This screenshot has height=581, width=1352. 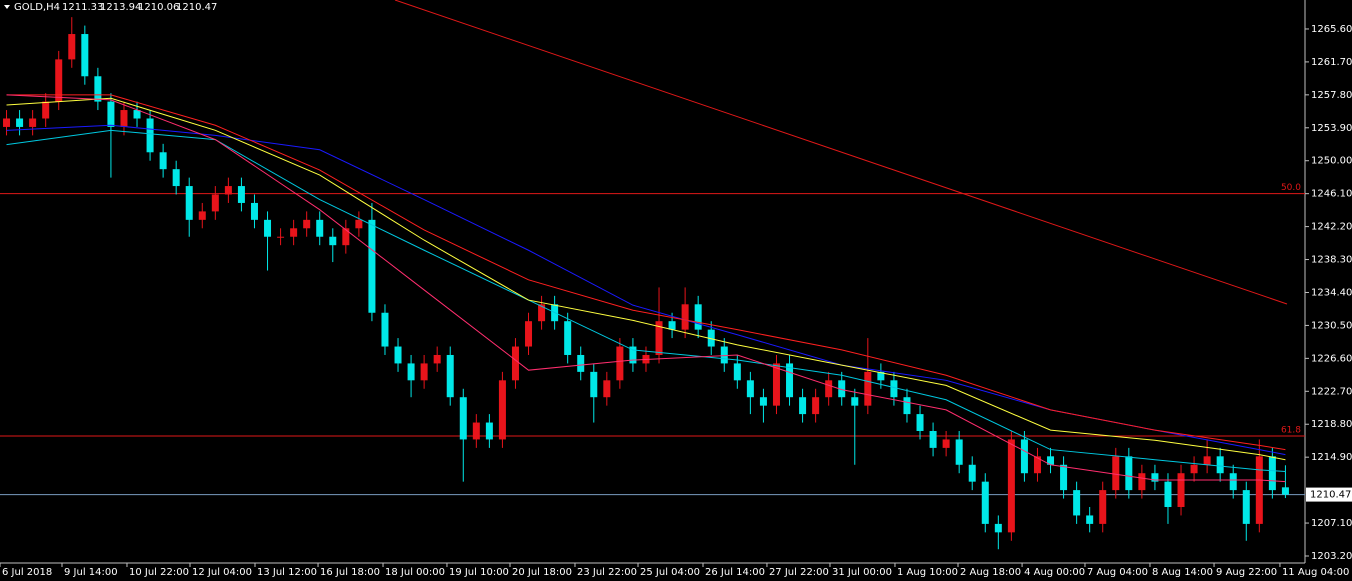 I want to click on x-tick-label: 10 Jul 22:00, so click(x=159, y=572).